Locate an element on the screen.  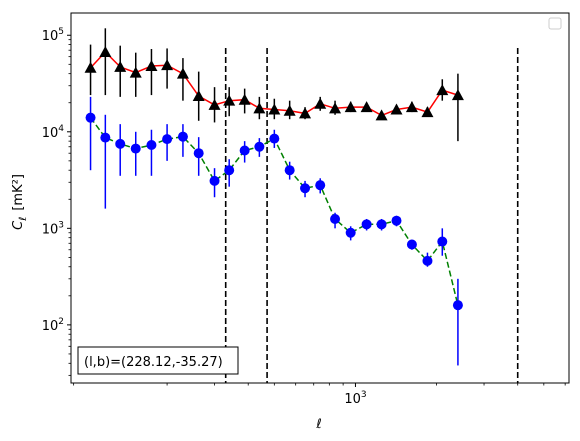
y-tick-label-0: 10² is located at coordinates (53, 325).